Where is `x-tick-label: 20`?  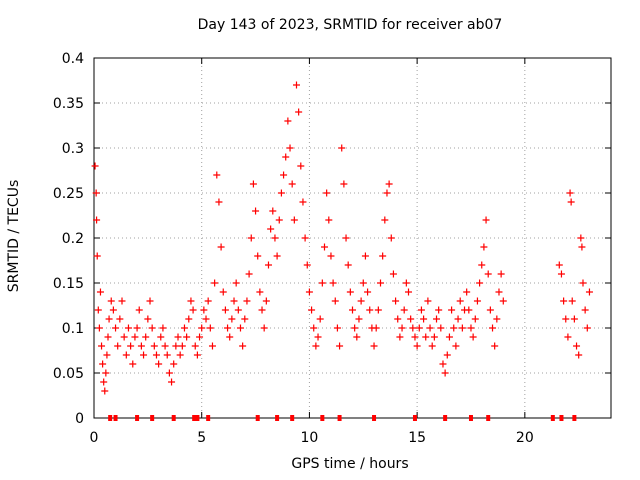 x-tick-label: 20 is located at coordinates (525, 438).